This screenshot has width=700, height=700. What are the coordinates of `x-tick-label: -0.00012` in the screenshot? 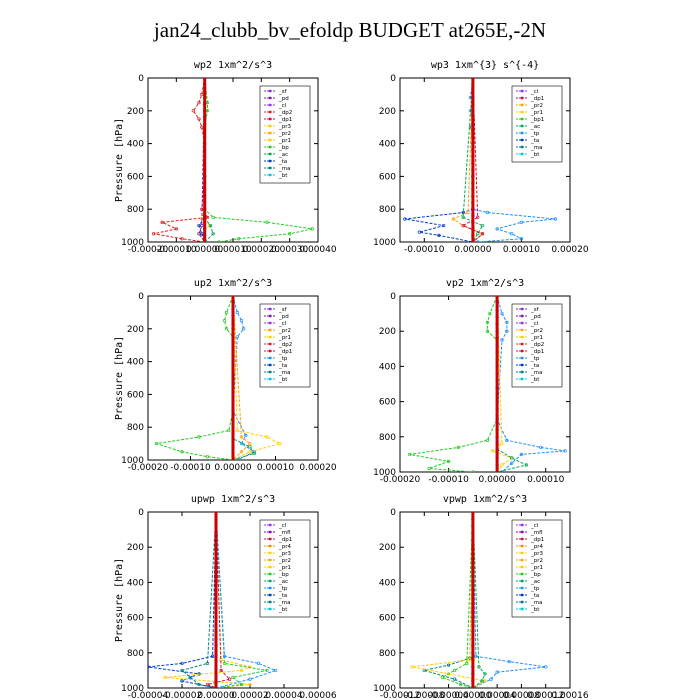 It's located at (400, 695).